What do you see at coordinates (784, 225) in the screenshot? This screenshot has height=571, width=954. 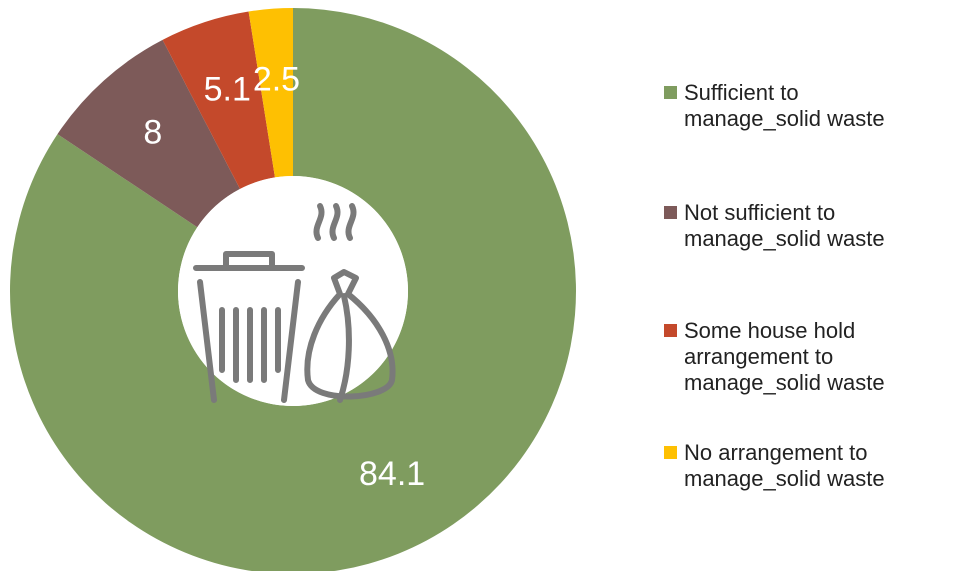 I see `legend-label: Not sufficient to manage_solid waste` at bounding box center [784, 225].